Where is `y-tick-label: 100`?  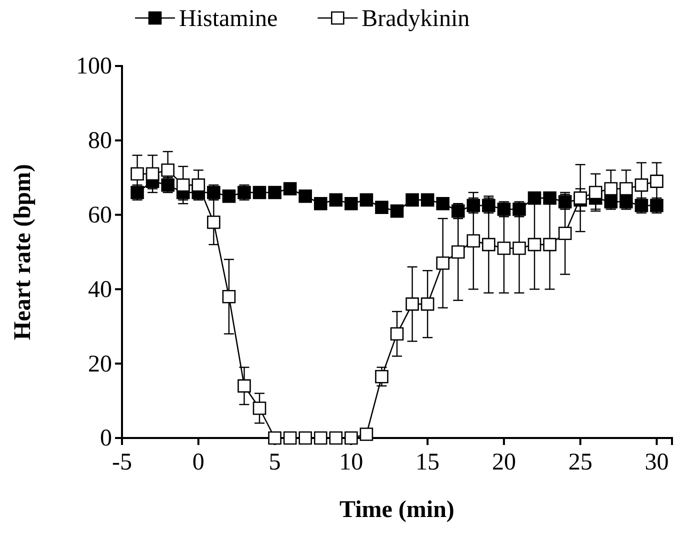 y-tick-label: 100 is located at coordinates (94, 67).